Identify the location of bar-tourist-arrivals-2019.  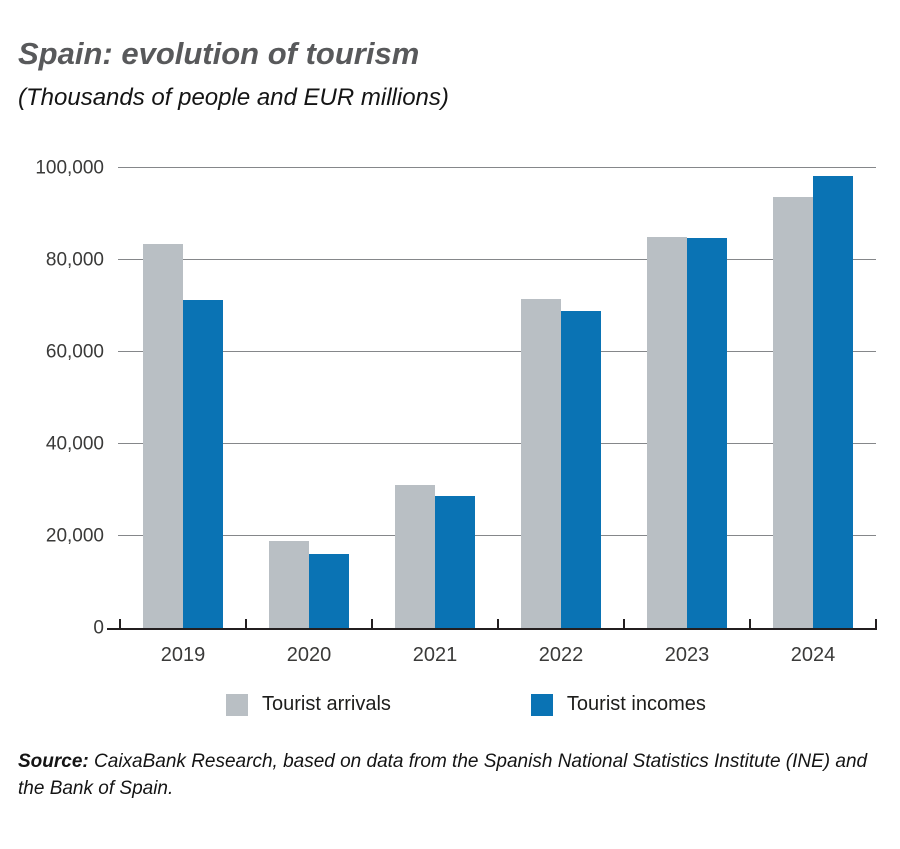
(163, 435).